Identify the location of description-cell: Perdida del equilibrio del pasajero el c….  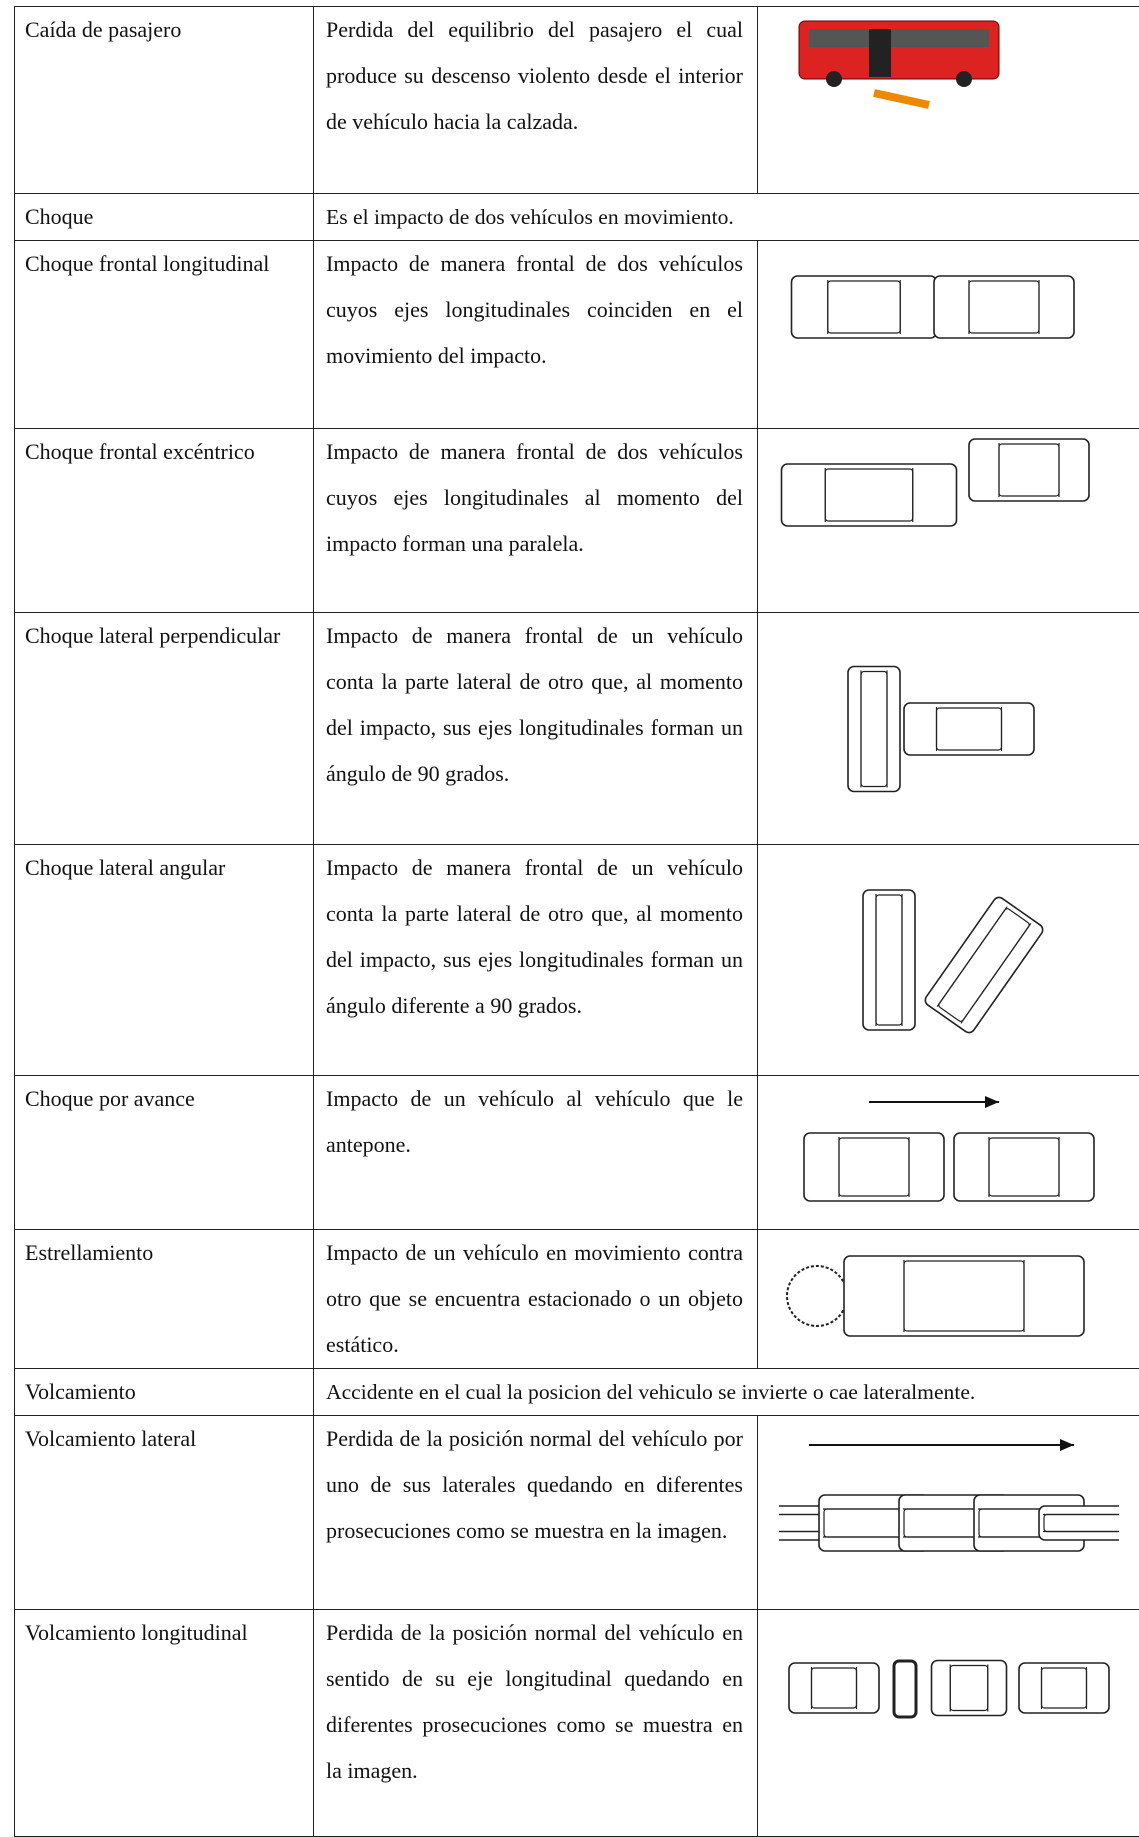
(536, 100).